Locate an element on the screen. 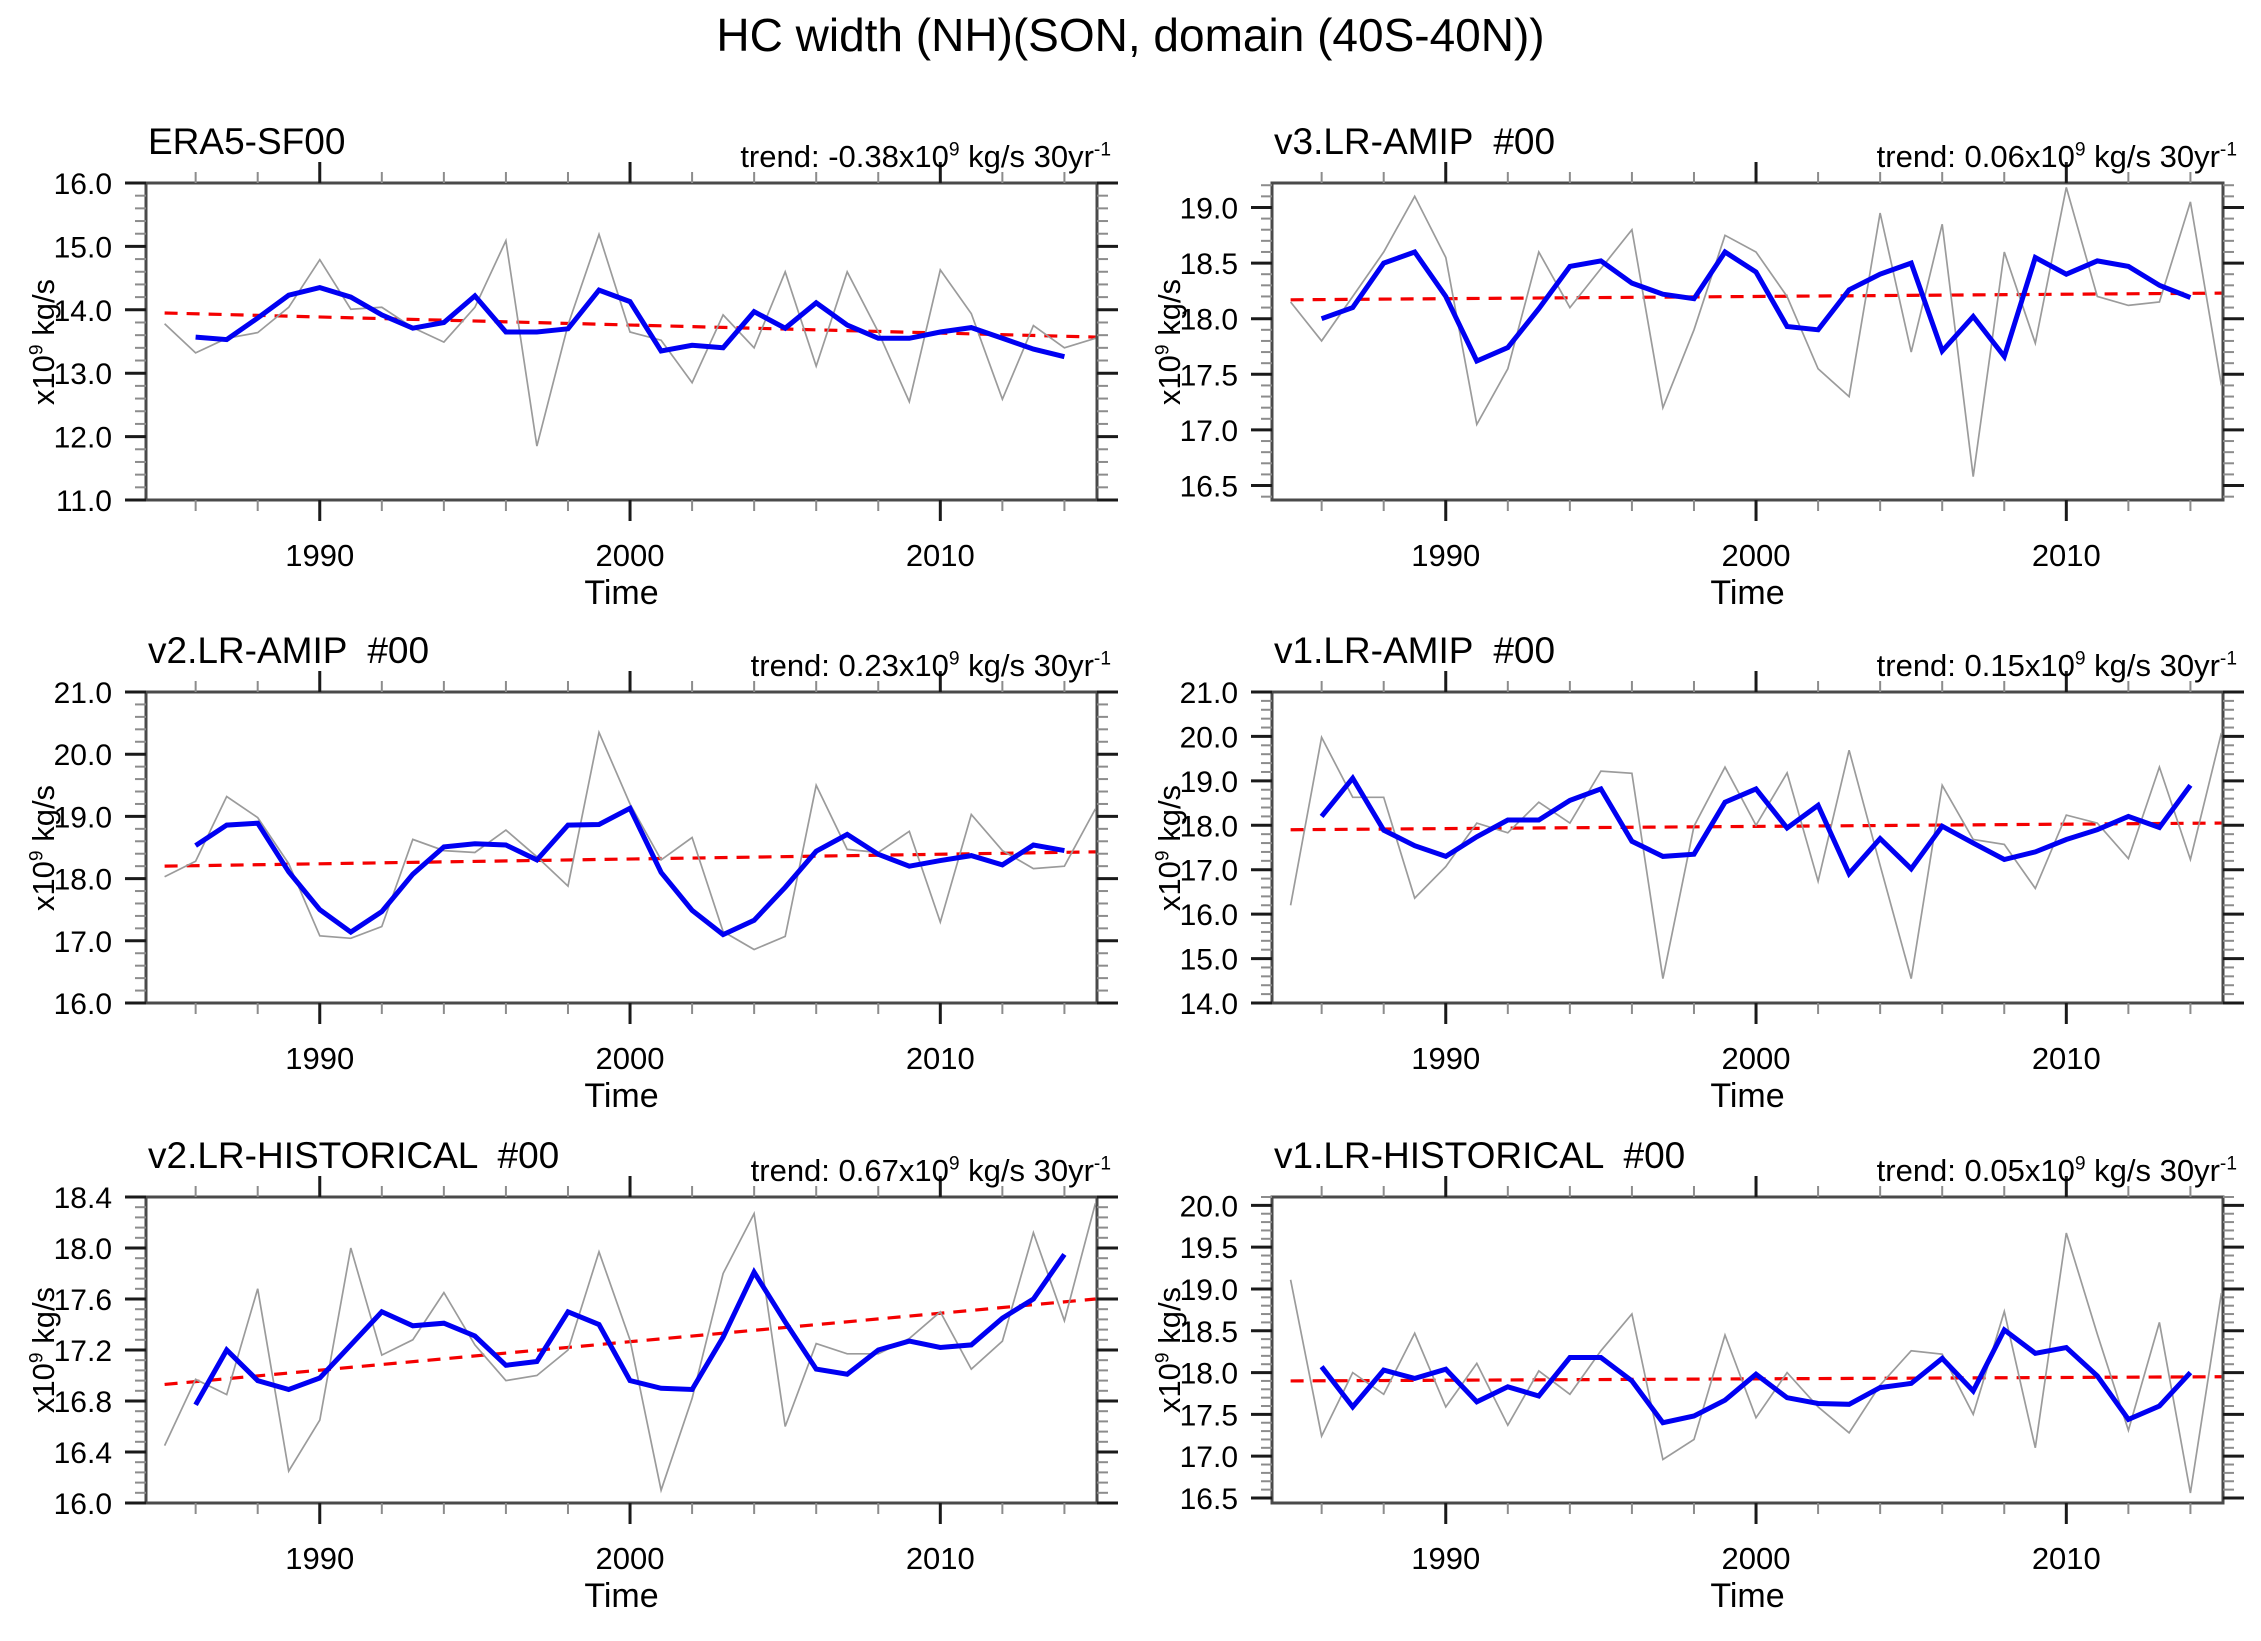 This screenshot has width=2261, height=1641. panel-graphics-4: 1990 2000 2010 16.0 16.4 16.8 17.2 17.6 18.0 18.4 is located at coordinates (586, 1376).